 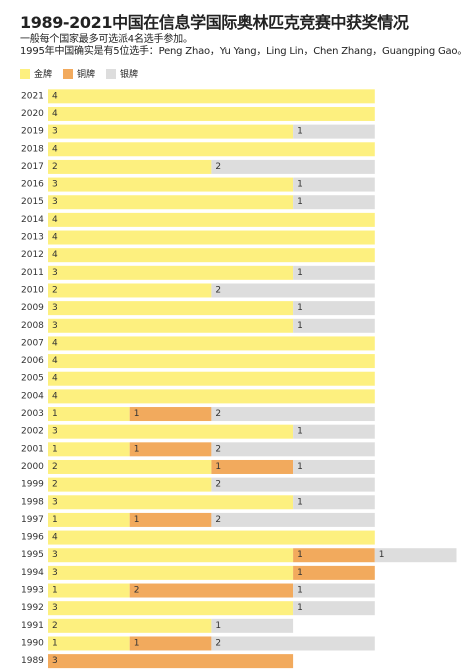 I want to click on y-tick-label: 2013, so click(x=32, y=238).